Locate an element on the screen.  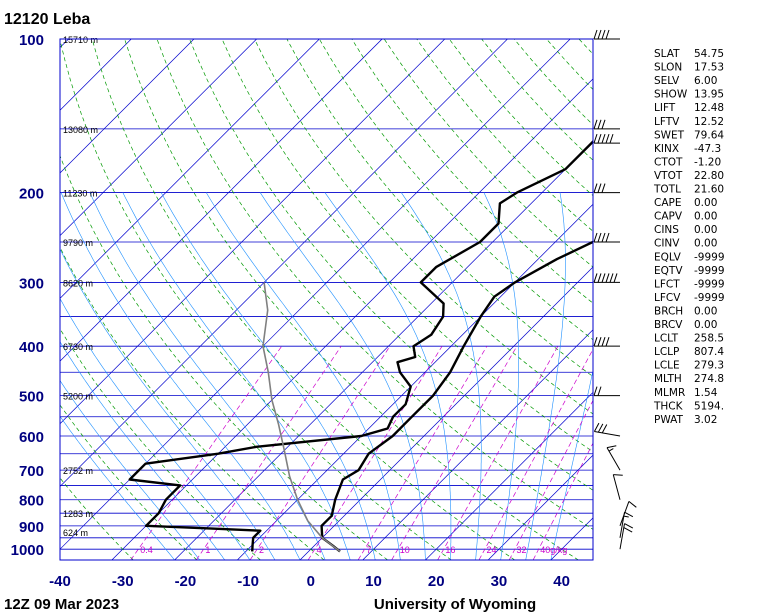
index-value: 21.60 is located at coordinates (709, 190).